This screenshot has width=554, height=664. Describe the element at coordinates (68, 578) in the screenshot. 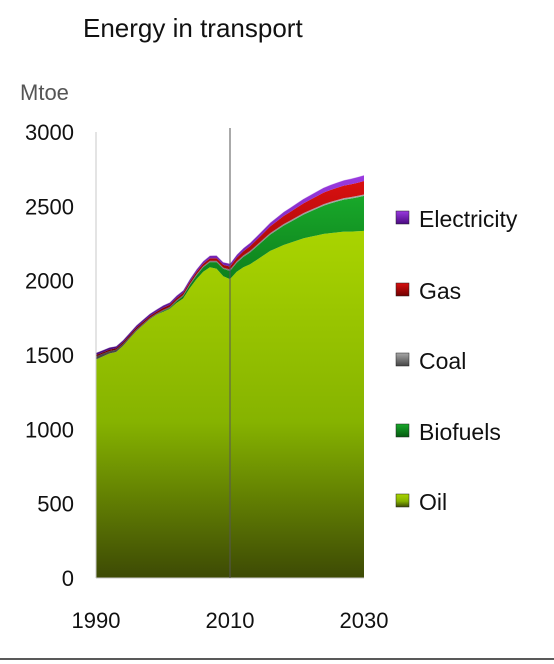

I see `y-tick-label: 0` at that location.